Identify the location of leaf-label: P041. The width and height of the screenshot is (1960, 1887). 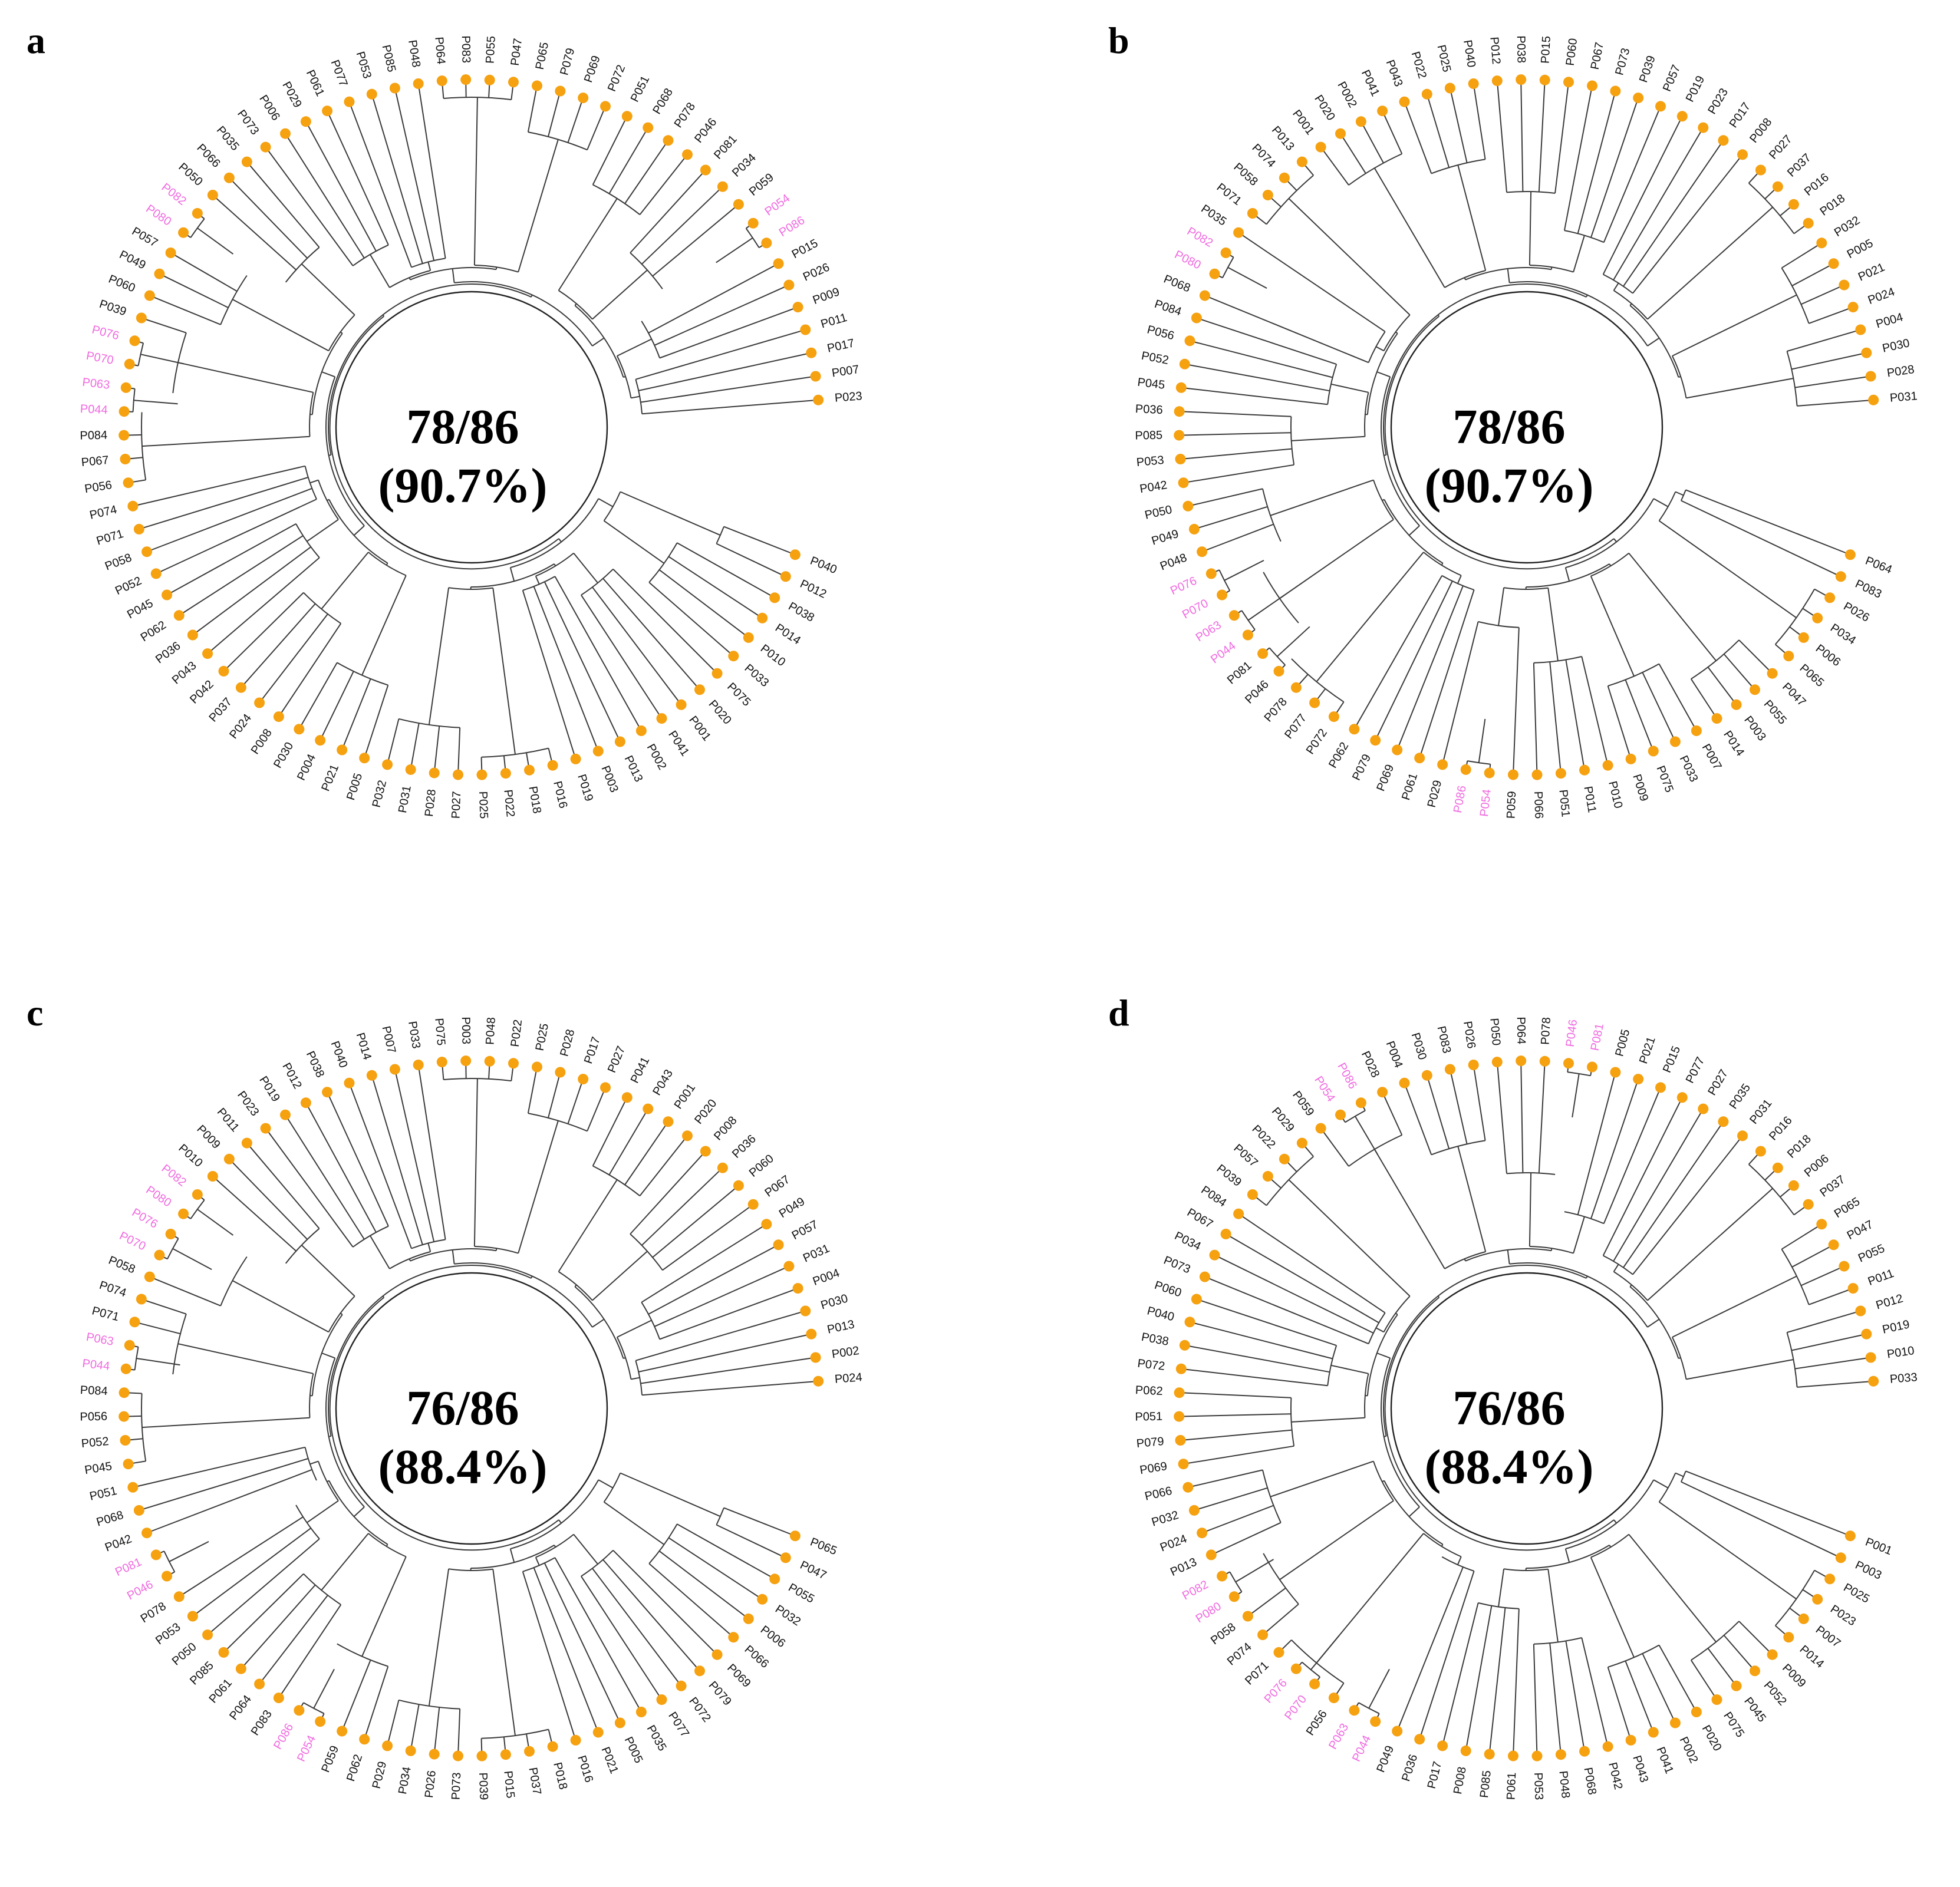
(678, 743).